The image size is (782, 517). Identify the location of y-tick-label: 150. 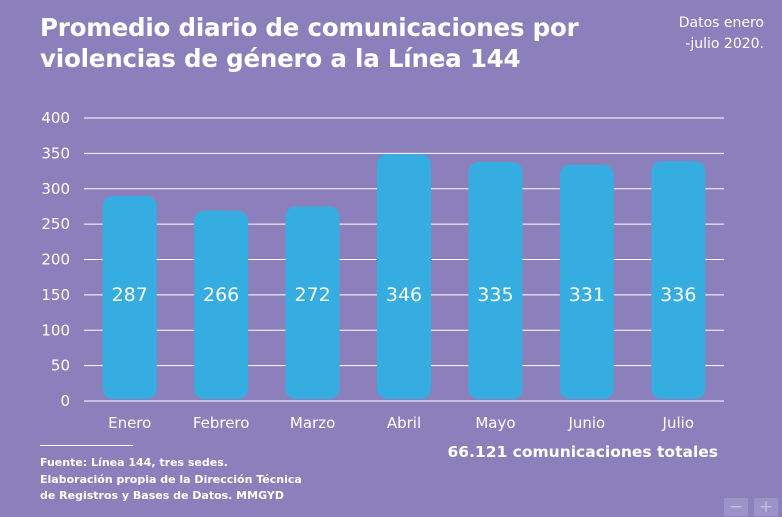
(55, 295).